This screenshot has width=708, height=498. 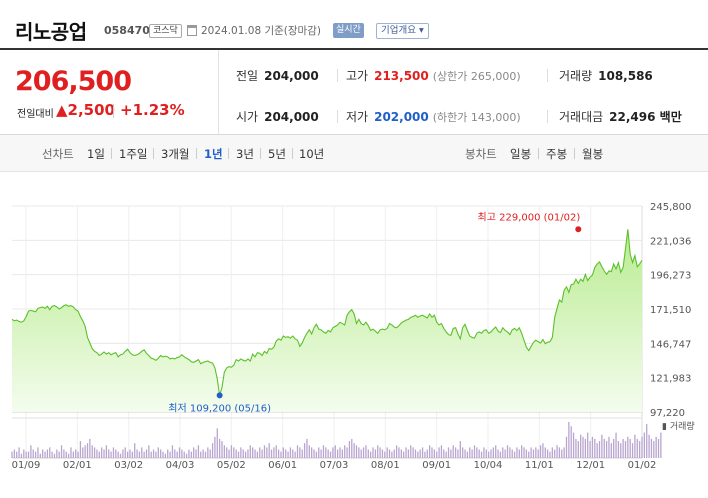 I want to click on period-5y-tab: 5년, so click(x=277, y=154).